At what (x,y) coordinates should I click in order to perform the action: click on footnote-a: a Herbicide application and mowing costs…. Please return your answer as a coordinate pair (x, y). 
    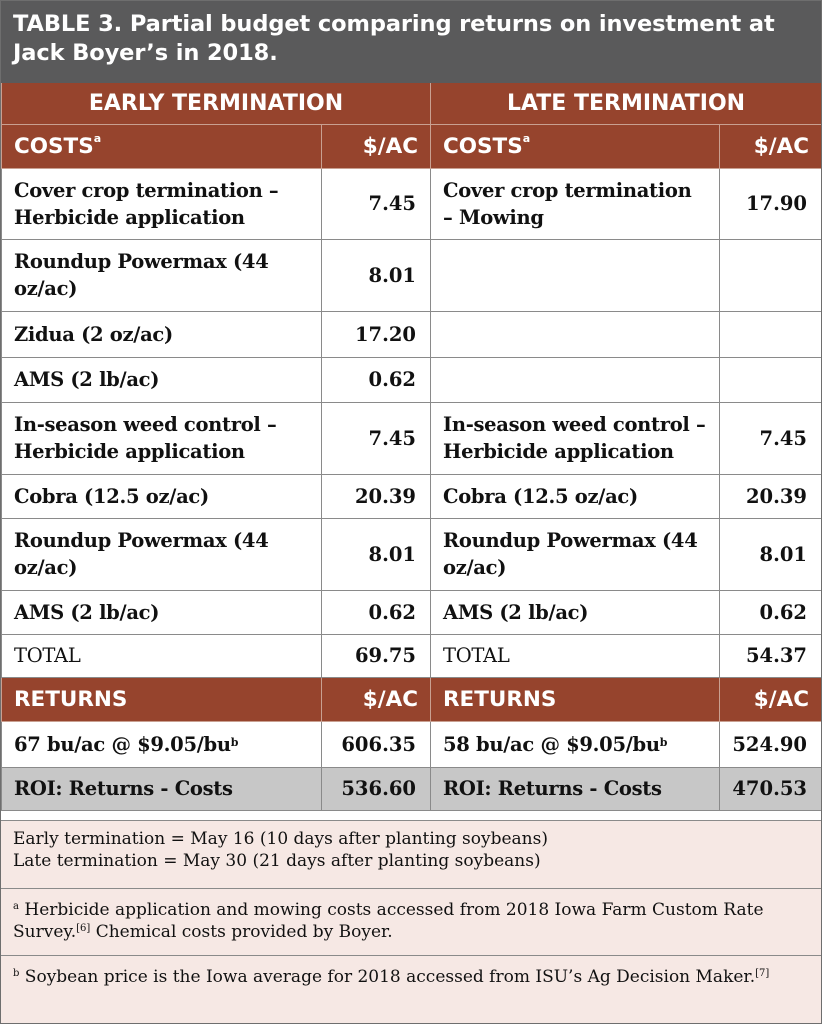
    Looking at the image, I should click on (411, 921).